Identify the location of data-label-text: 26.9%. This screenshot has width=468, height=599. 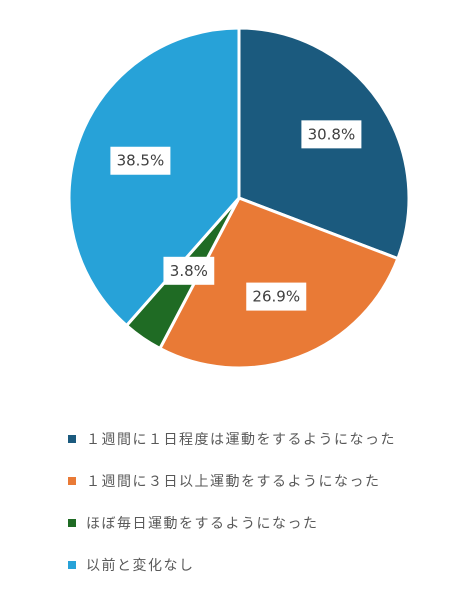
(276, 297).